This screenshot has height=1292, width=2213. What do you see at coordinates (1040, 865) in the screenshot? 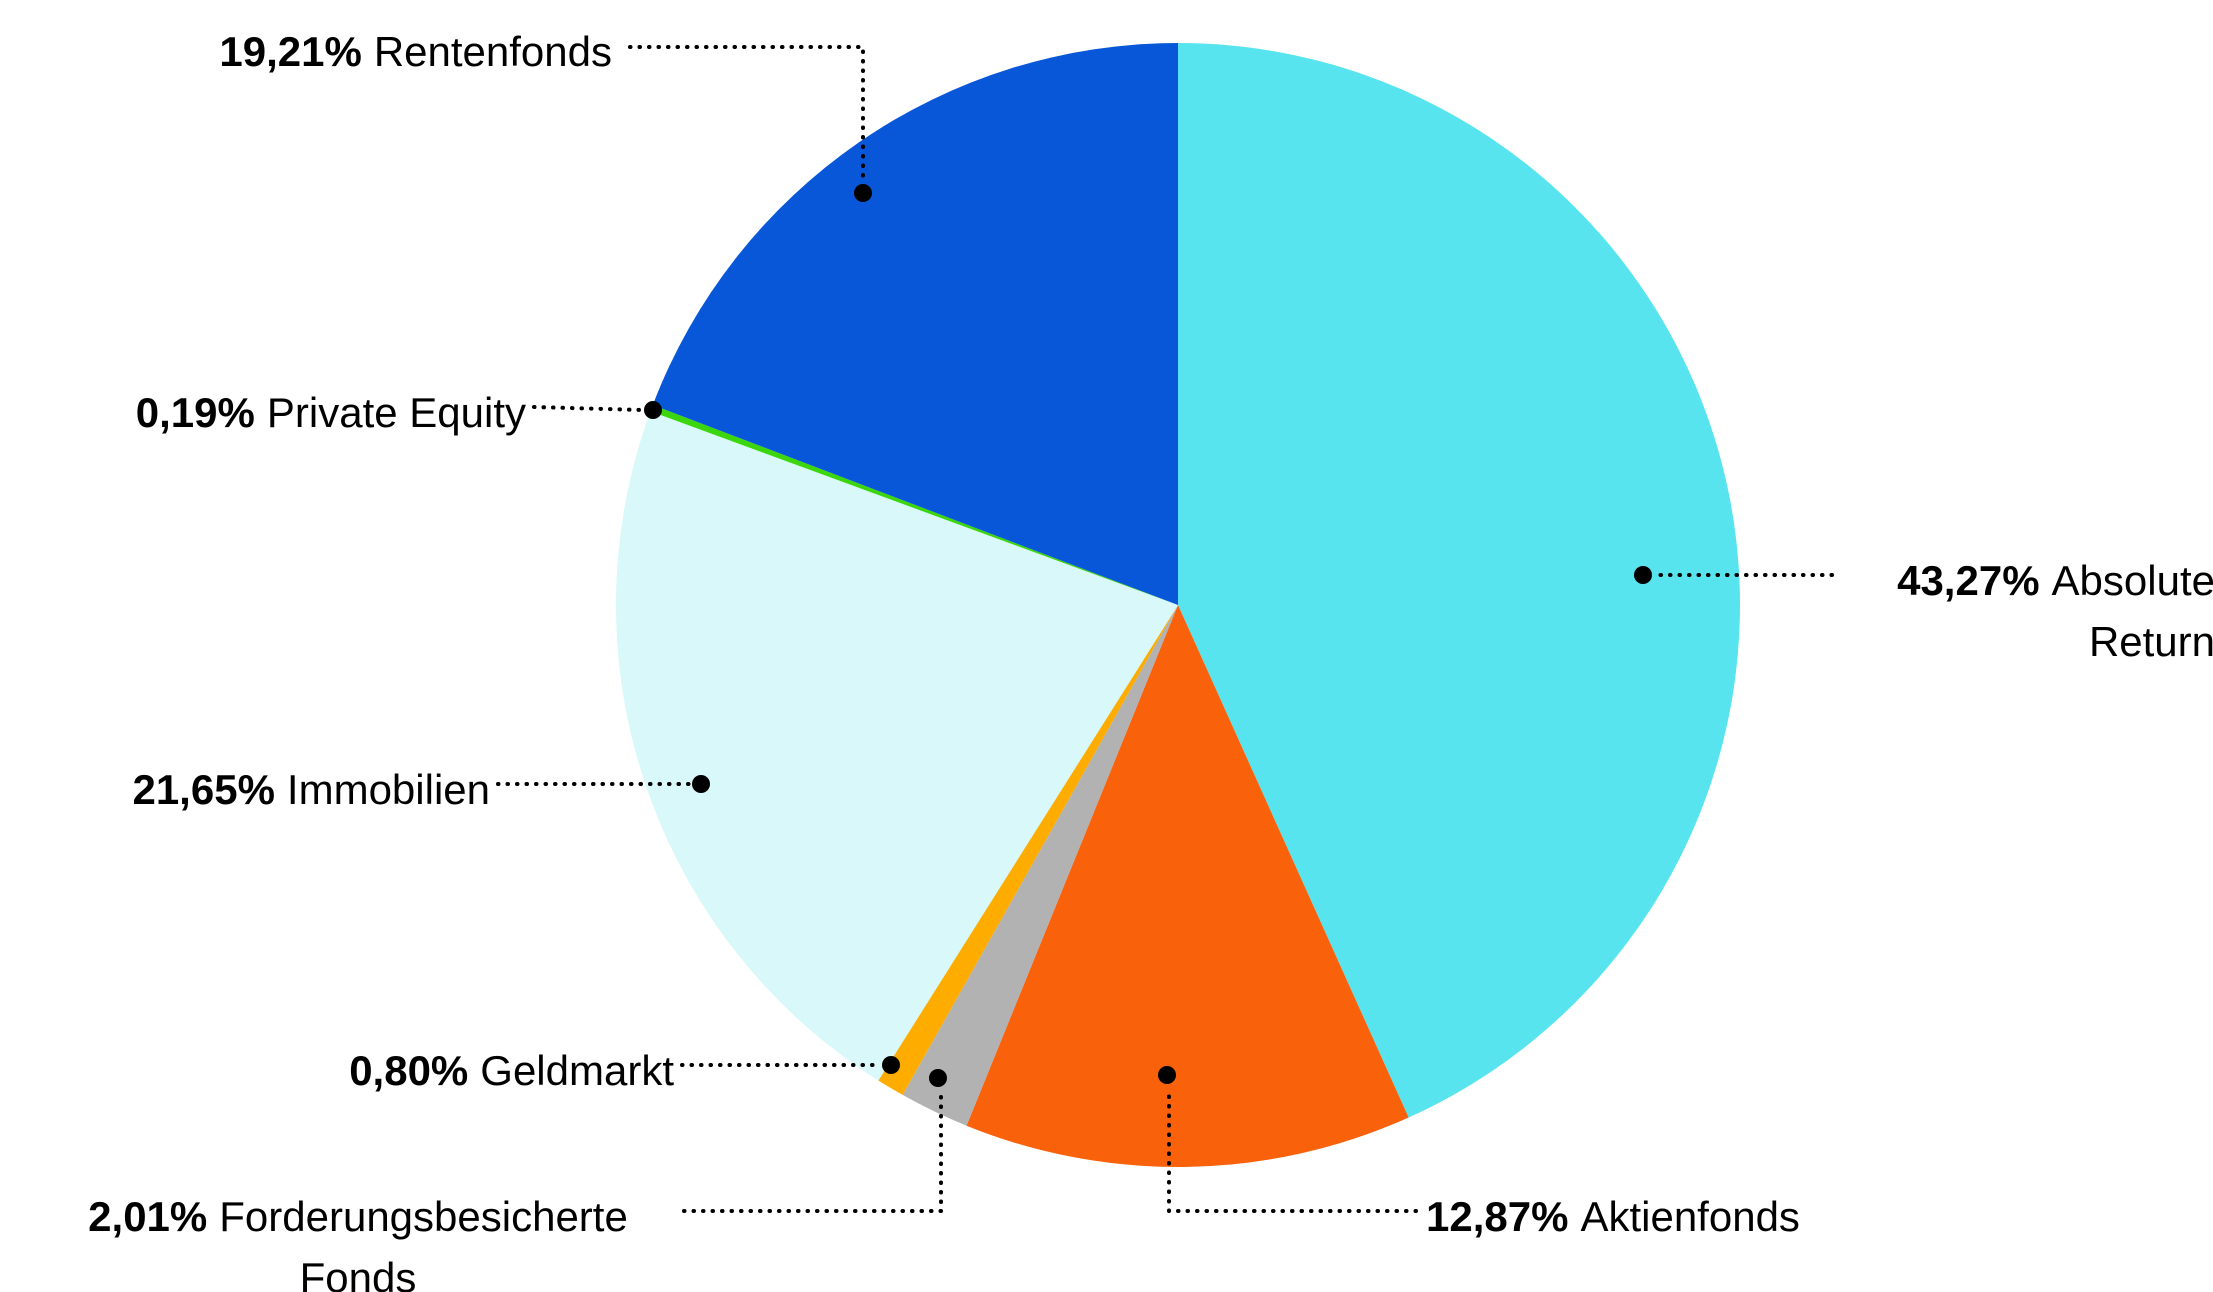
I see `pie-slice-forderungsbesicherte-fonds` at bounding box center [1040, 865].